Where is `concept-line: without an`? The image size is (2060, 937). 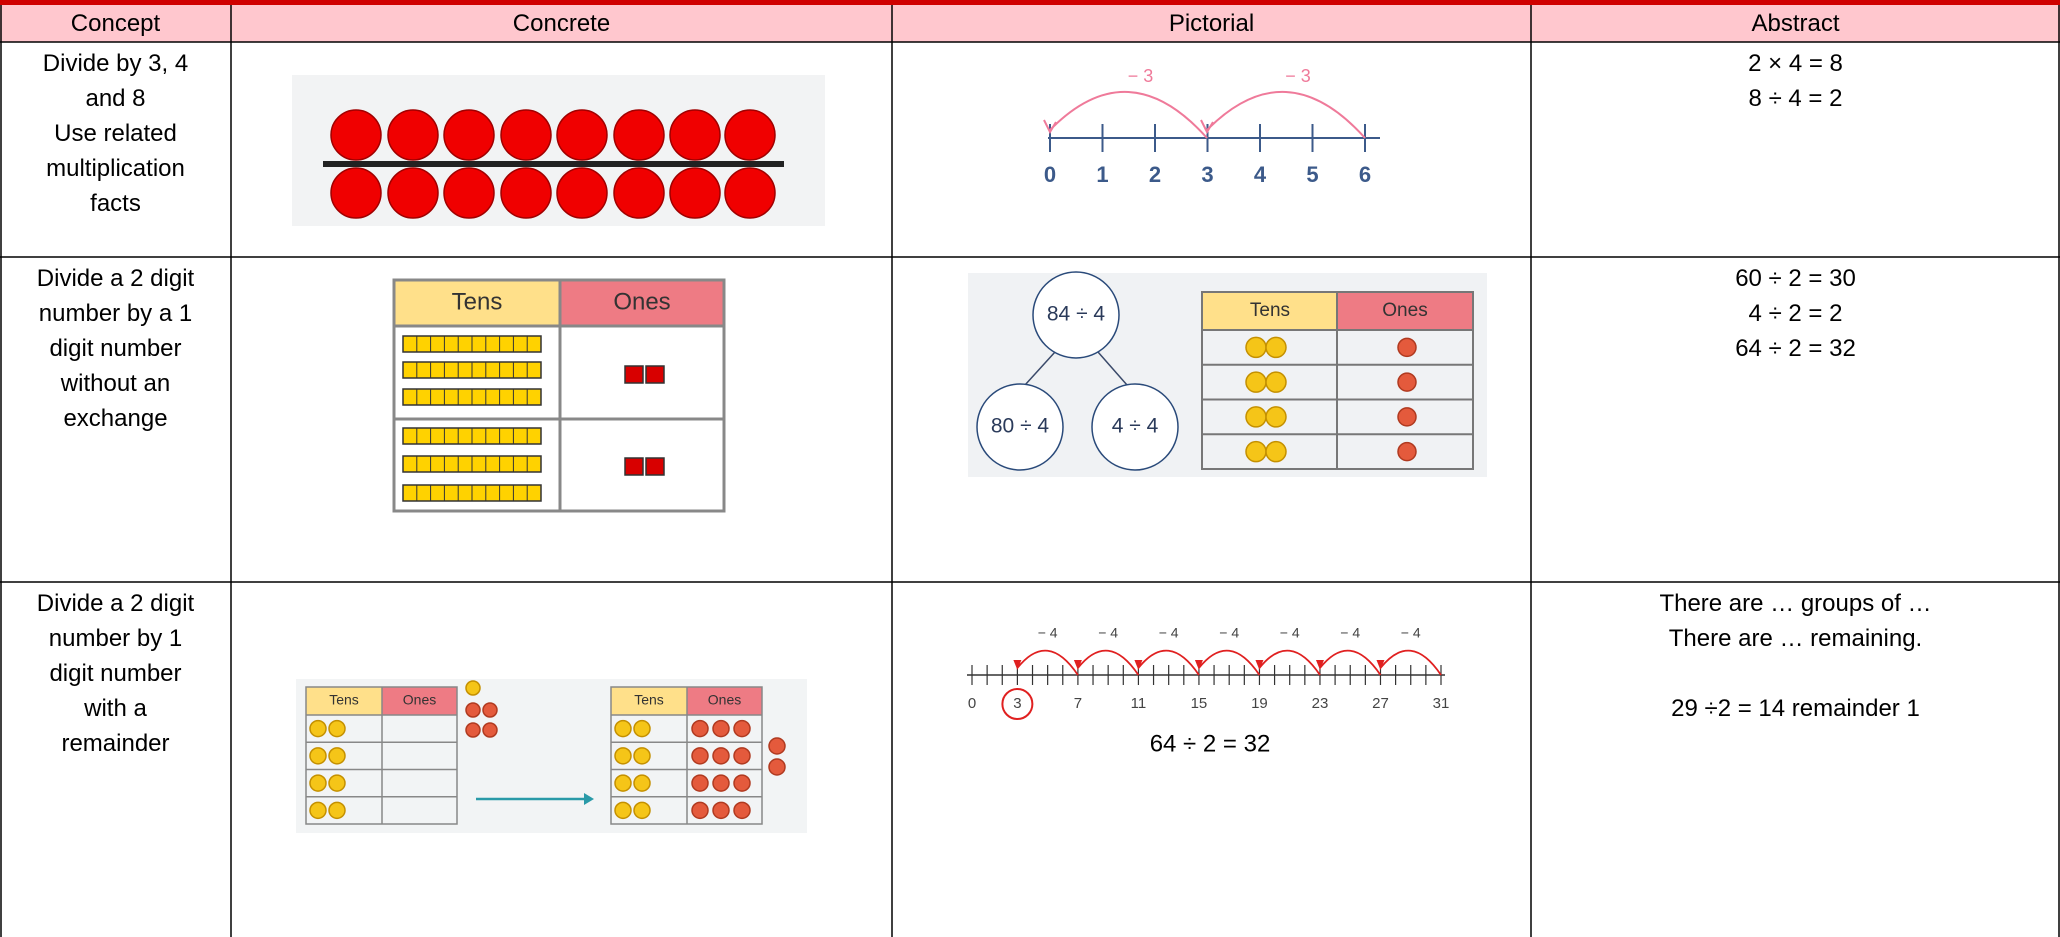
concept-line: without an is located at coordinates (115, 383).